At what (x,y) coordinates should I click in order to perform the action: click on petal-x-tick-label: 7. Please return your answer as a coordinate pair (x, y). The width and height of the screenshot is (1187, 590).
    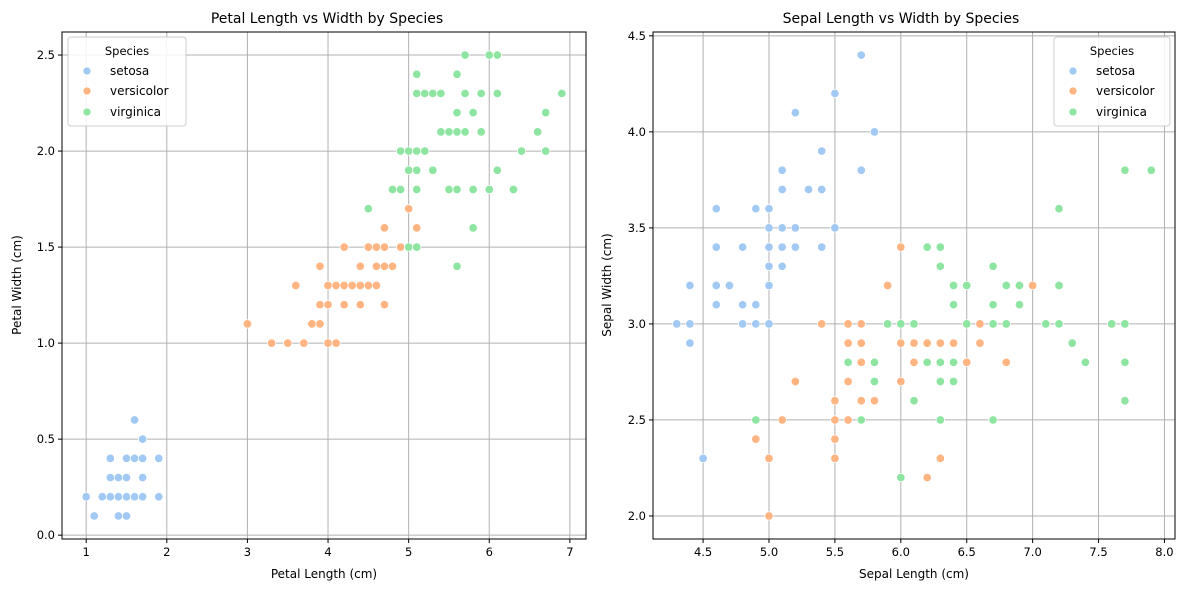
    Looking at the image, I should click on (569, 552).